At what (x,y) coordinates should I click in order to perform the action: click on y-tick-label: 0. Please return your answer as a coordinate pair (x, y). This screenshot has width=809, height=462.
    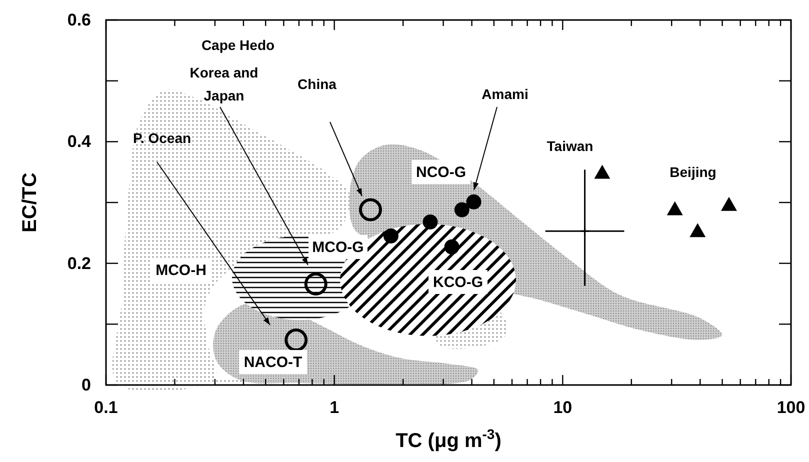
    Looking at the image, I should click on (86, 385).